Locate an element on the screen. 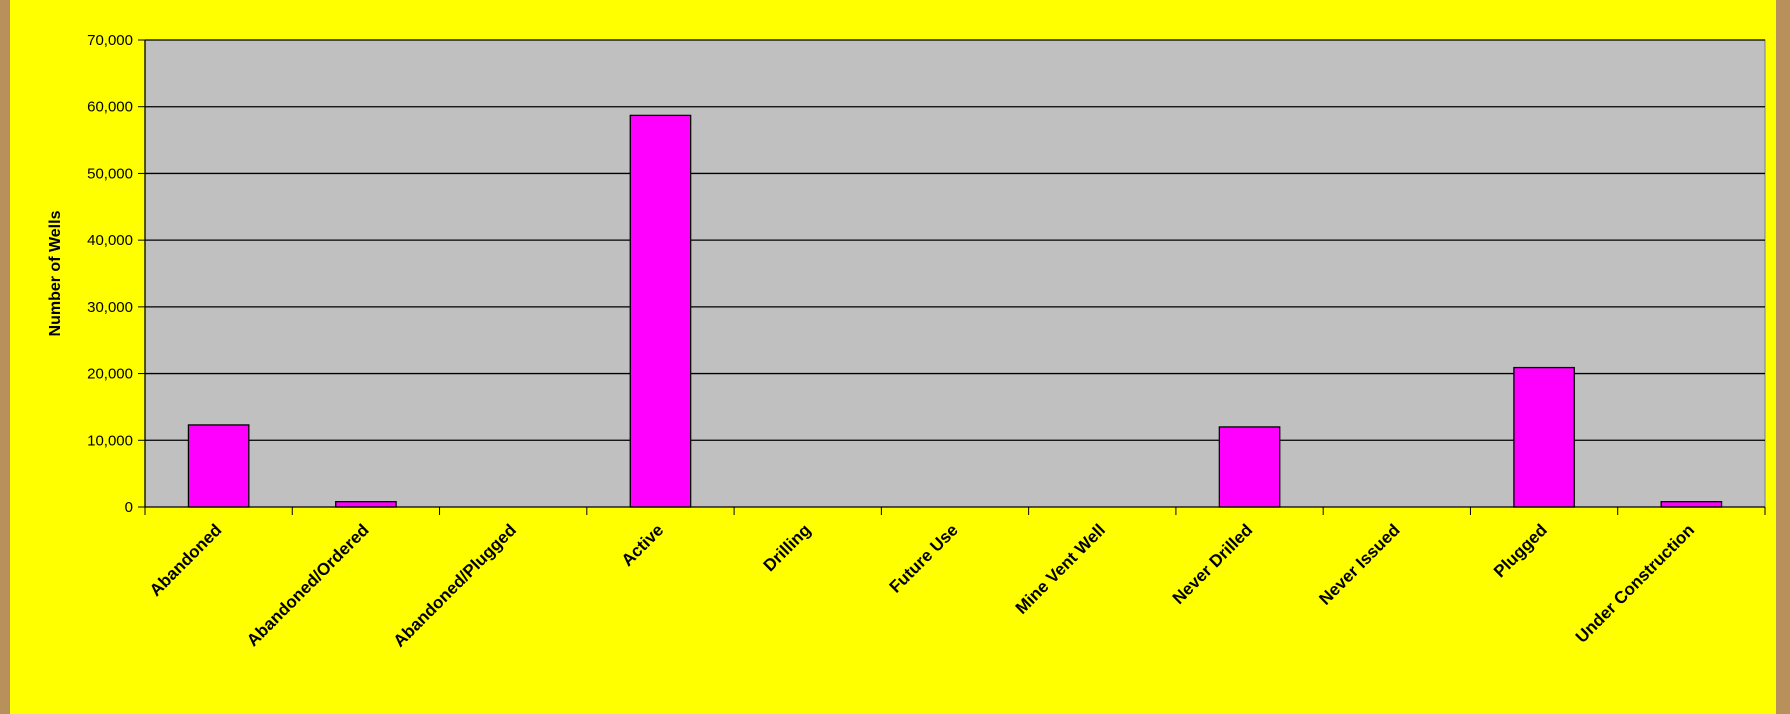 The width and height of the screenshot is (1790, 714). bar-plugged is located at coordinates (1544, 437).